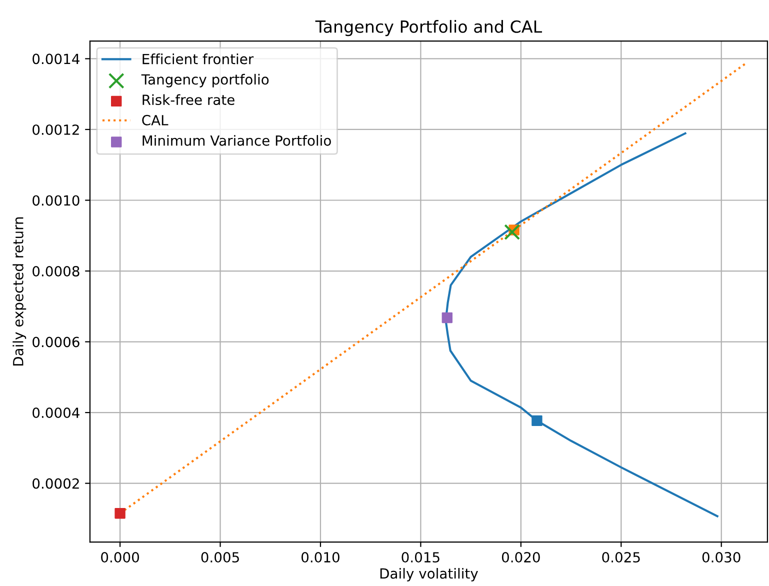 The image size is (769, 586). What do you see at coordinates (55, 129) in the screenshot?
I see `y-tick-label: 0.0012` at bounding box center [55, 129].